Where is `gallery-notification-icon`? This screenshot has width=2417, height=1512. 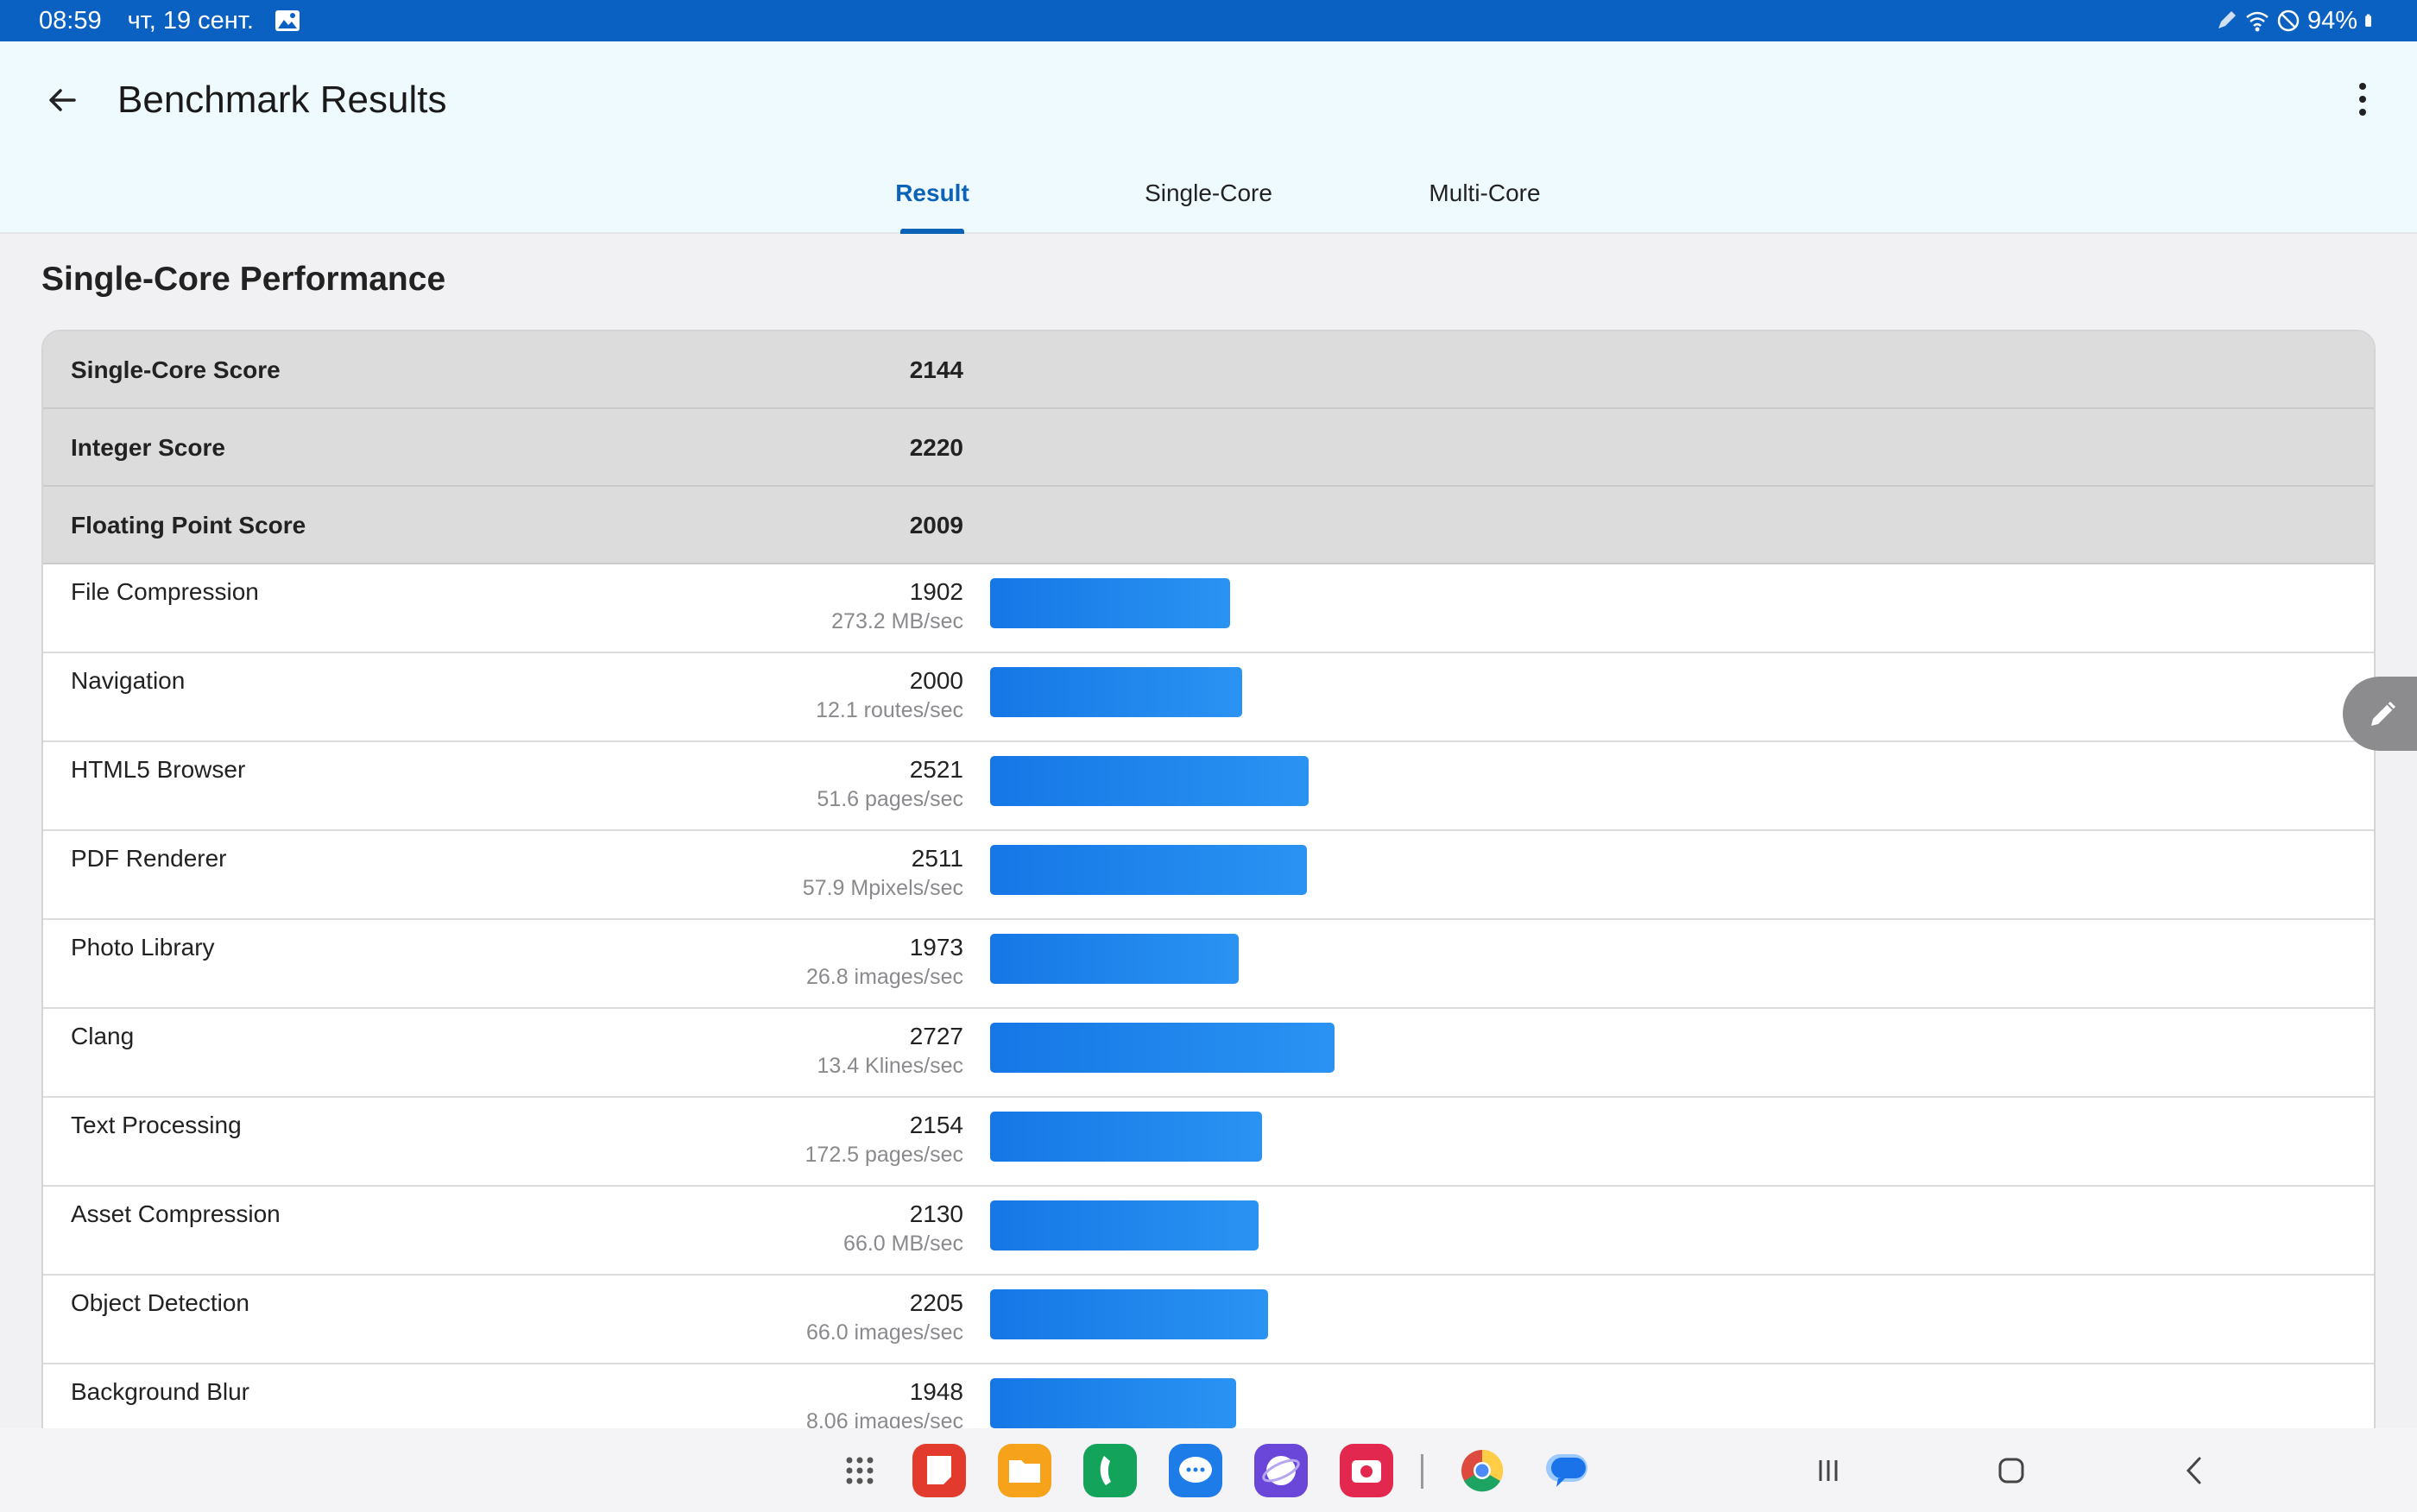
gallery-notification-icon is located at coordinates (287, 21).